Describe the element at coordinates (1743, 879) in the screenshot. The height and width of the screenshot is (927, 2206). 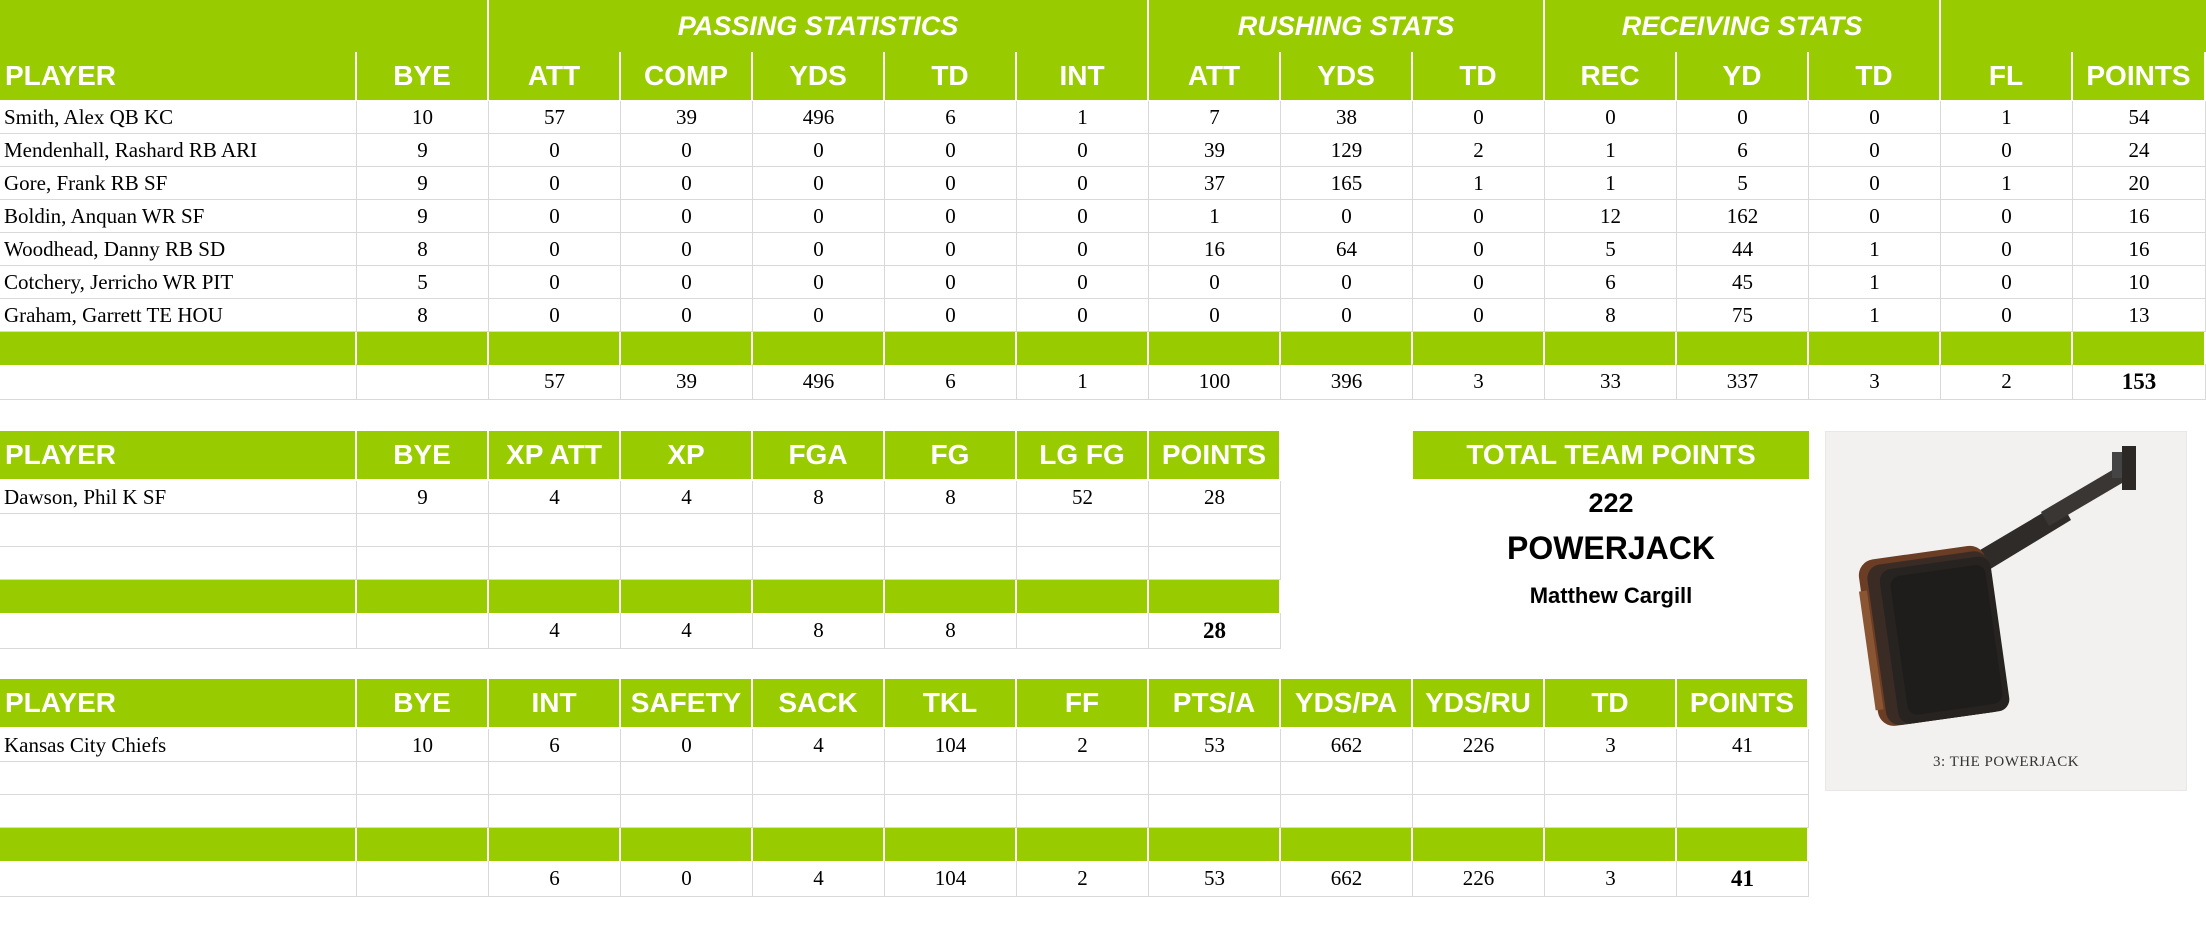
I see `defense-total-11: 41` at that location.